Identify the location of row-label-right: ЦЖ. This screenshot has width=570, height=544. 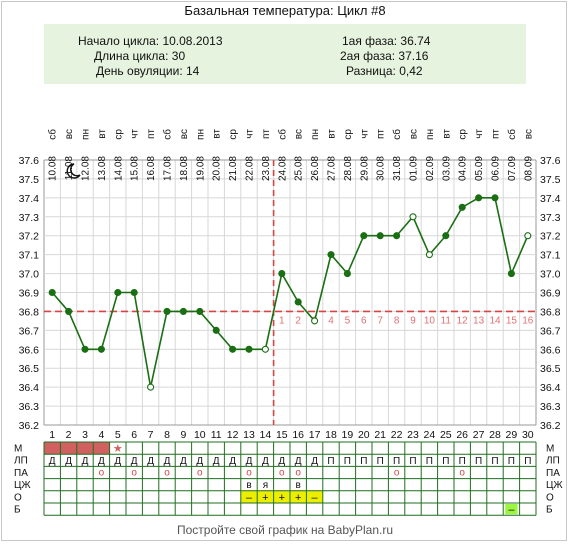
(554, 485).